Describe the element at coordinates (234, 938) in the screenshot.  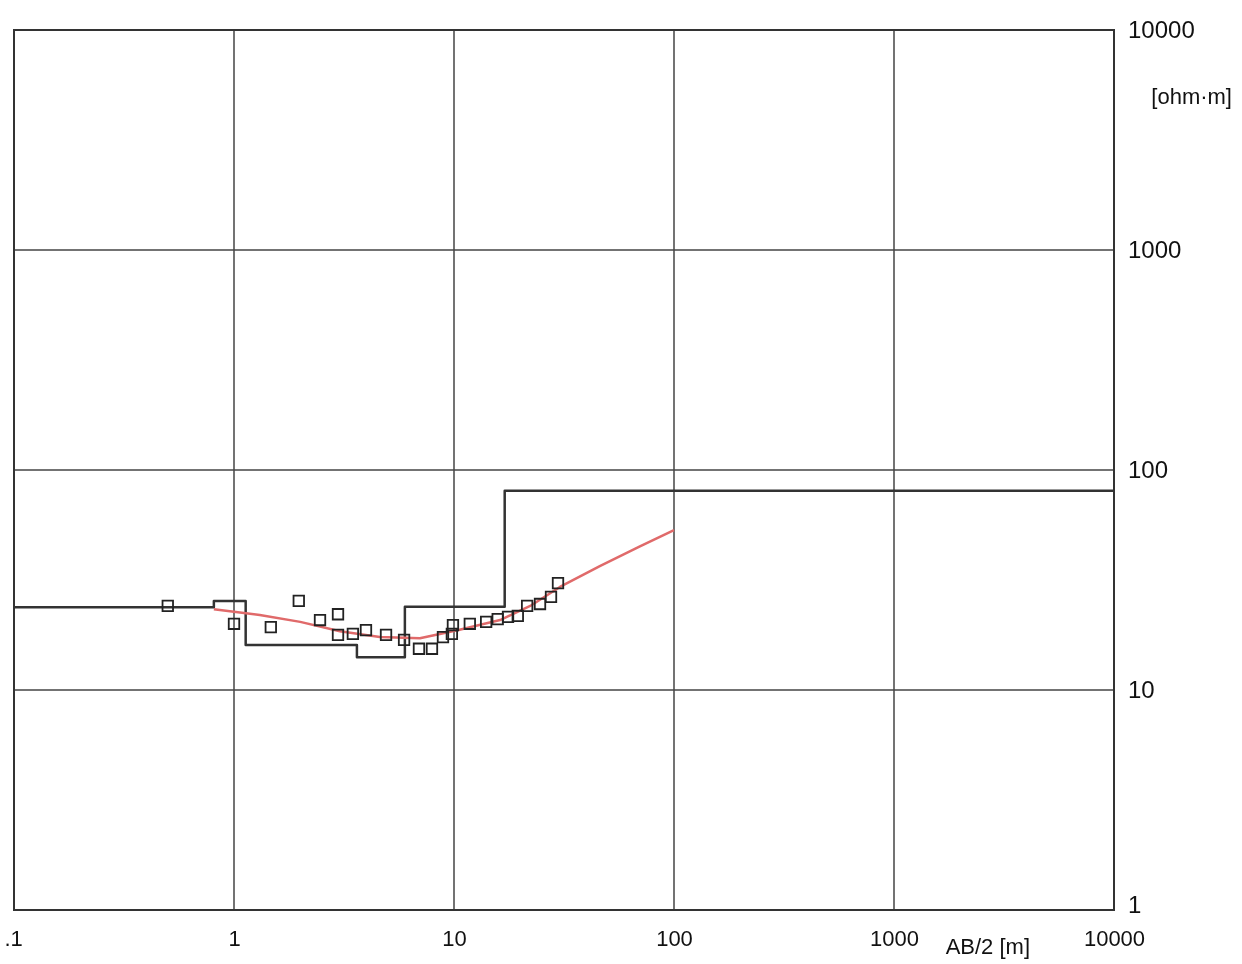
I see `x-tick-label: 1` at that location.